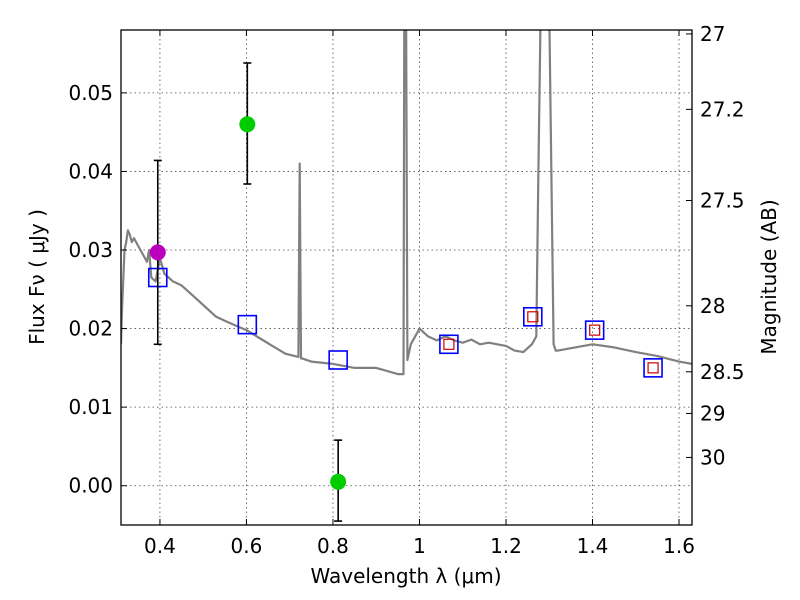  What do you see at coordinates (90, 171) in the screenshot?
I see `y-tick-label: 0.04` at bounding box center [90, 171].